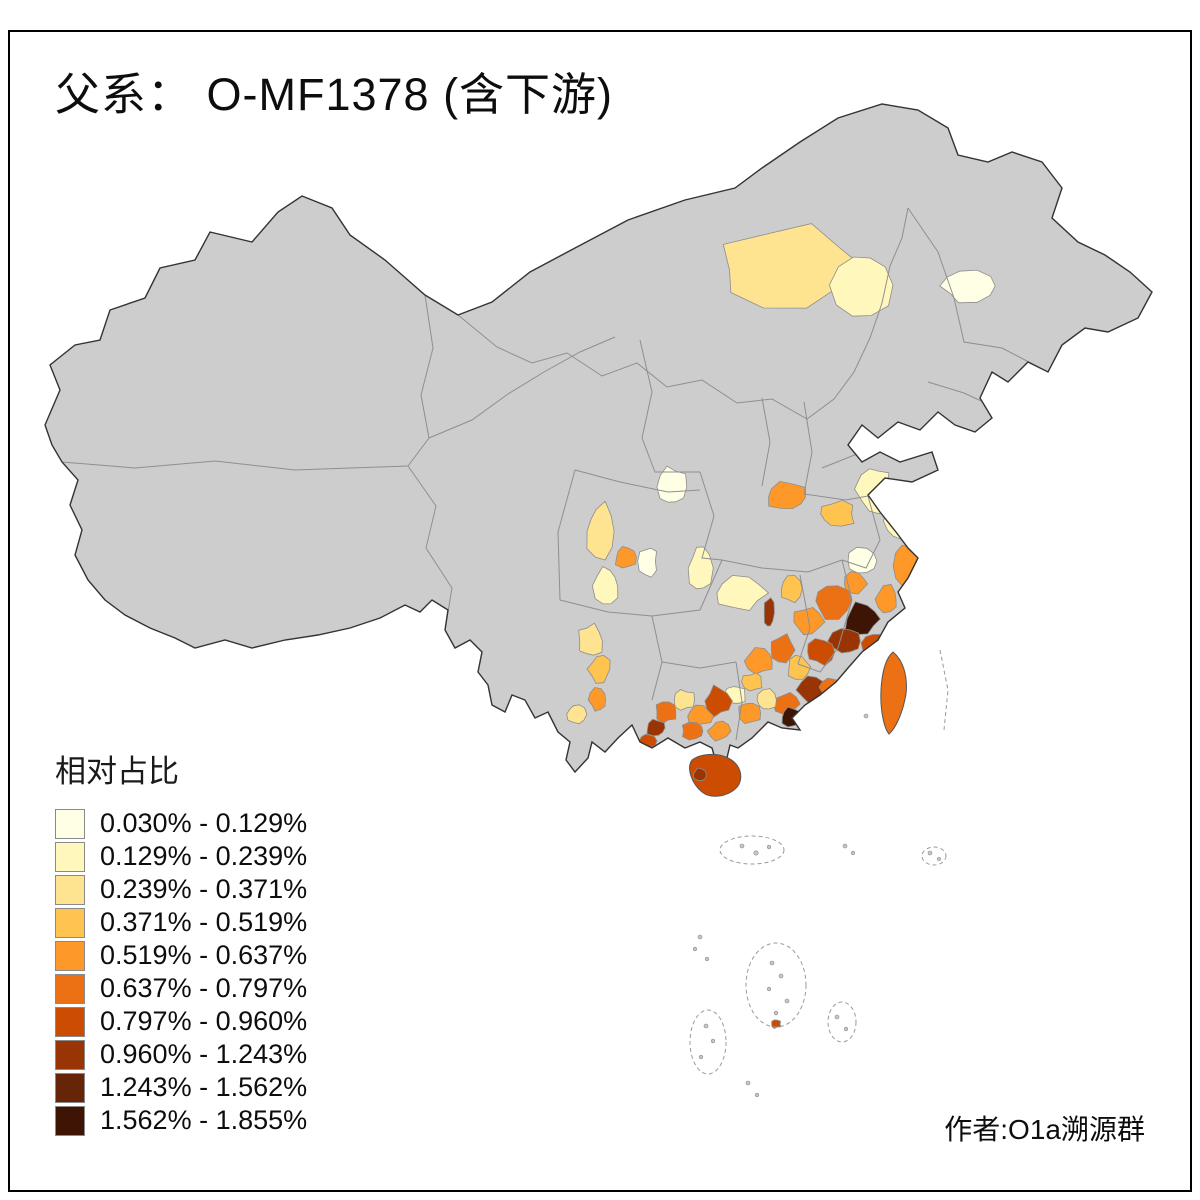 The image size is (1200, 1200). Describe the element at coordinates (204, 988) in the screenshot. I see `legend-label: 0.637% - 0.797%` at that location.